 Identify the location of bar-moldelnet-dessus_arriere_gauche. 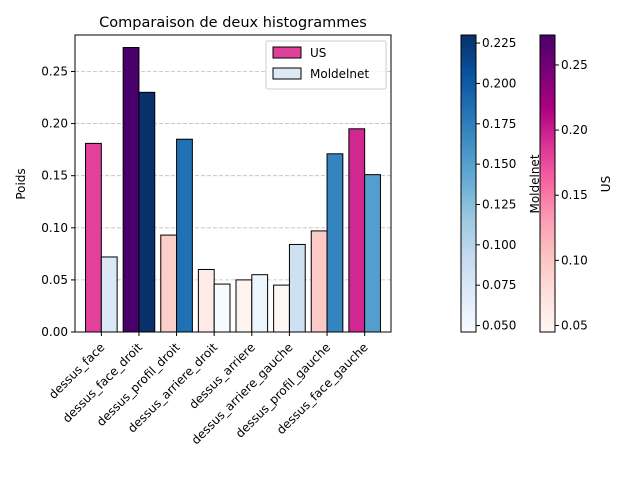
(297, 288).